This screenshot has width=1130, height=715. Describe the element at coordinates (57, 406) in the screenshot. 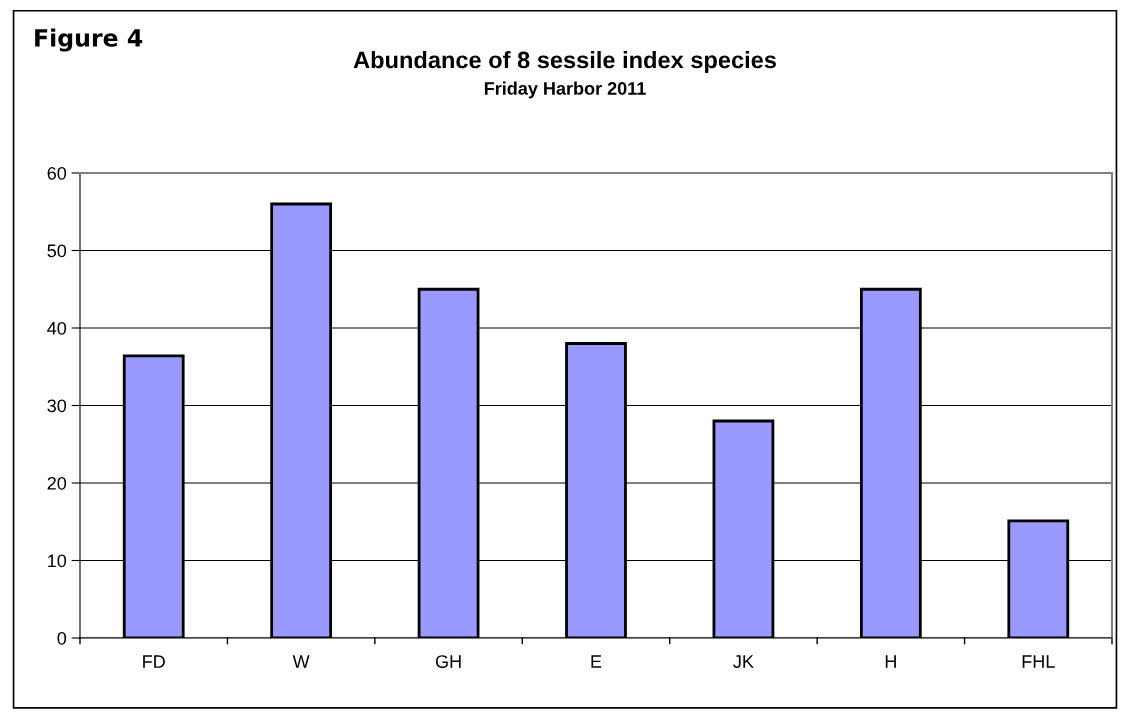

I see `y-tick-label: 30` at that location.